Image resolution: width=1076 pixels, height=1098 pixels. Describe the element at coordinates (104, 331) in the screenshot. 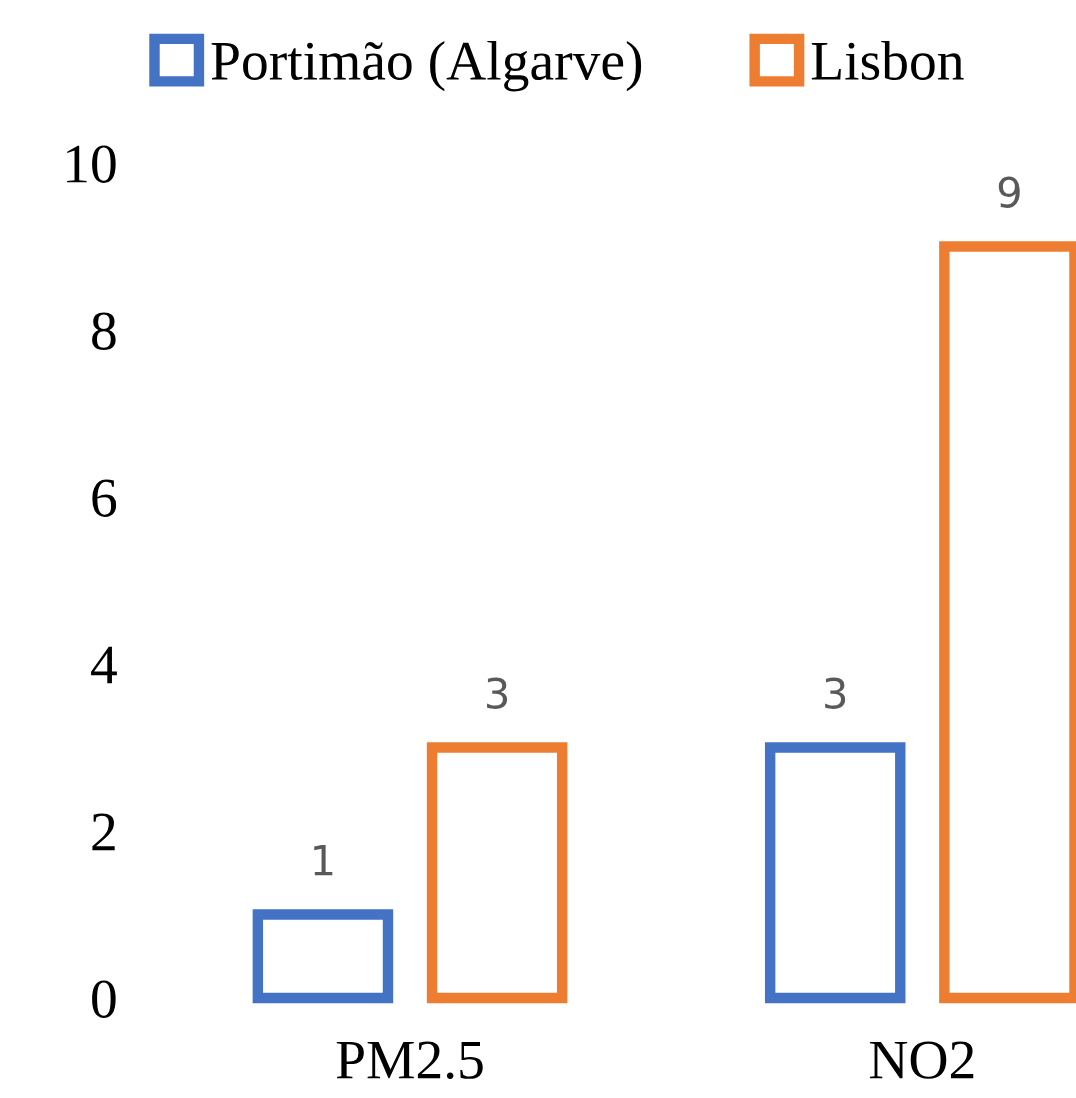

I see `y-tick-label: 8` at that location.